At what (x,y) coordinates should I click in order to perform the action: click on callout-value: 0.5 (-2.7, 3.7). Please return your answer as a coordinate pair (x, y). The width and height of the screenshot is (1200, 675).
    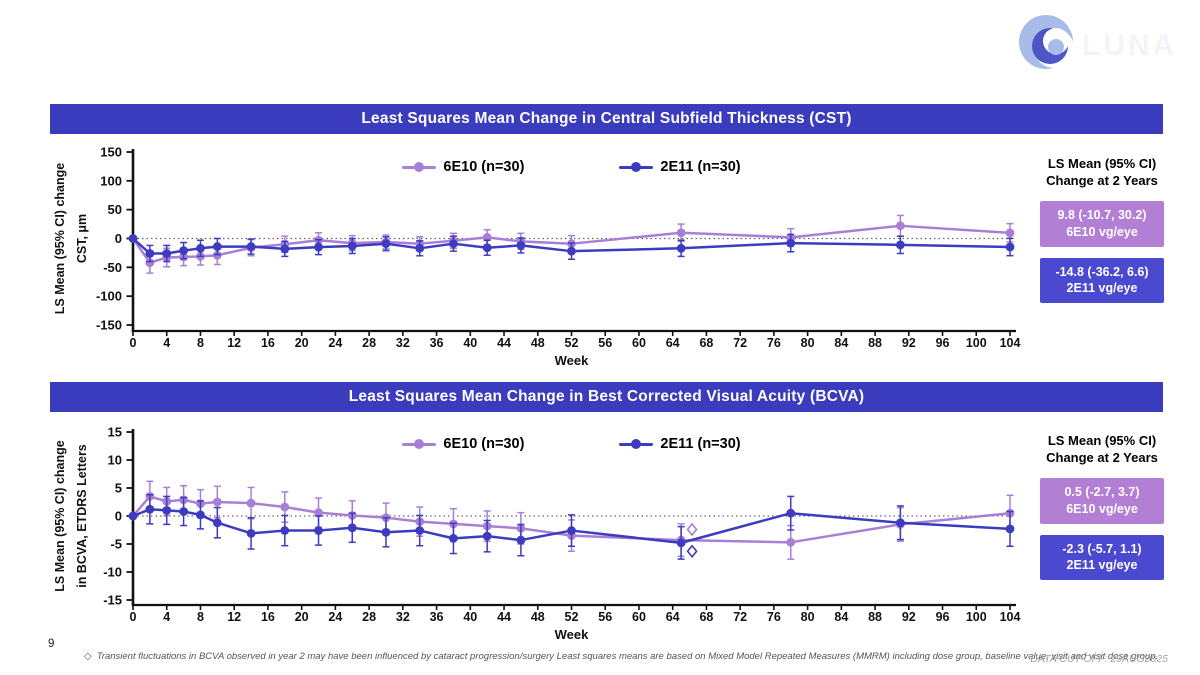
    Looking at the image, I should click on (1102, 491).